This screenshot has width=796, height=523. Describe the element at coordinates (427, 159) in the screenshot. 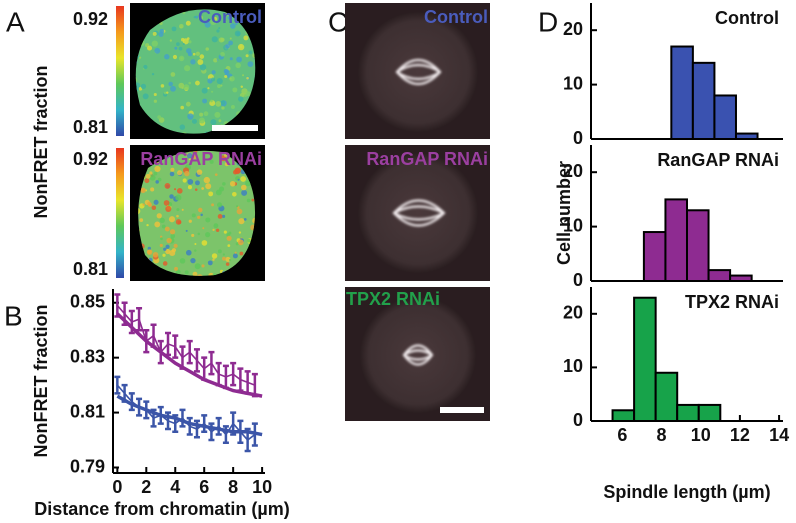

I see `image-label: RanGAP RNAi` at that location.